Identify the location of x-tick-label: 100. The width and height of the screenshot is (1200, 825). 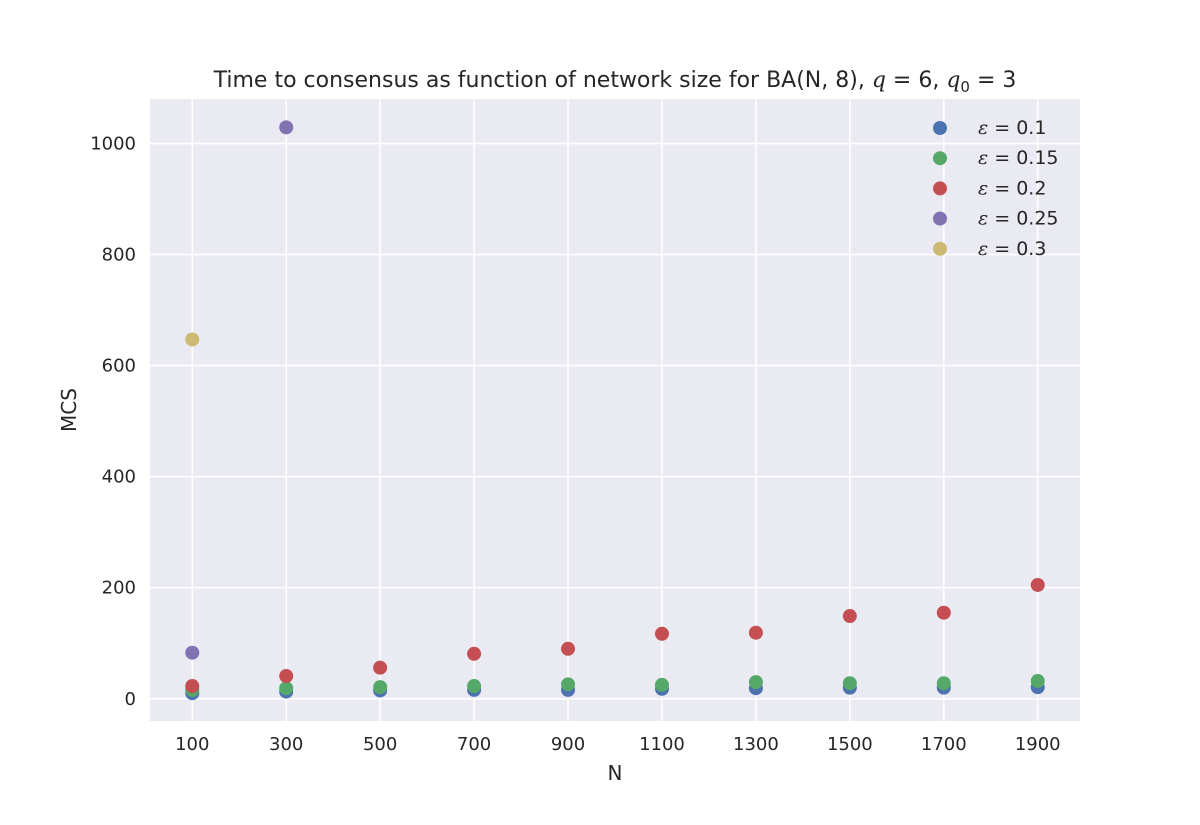
(192, 744).